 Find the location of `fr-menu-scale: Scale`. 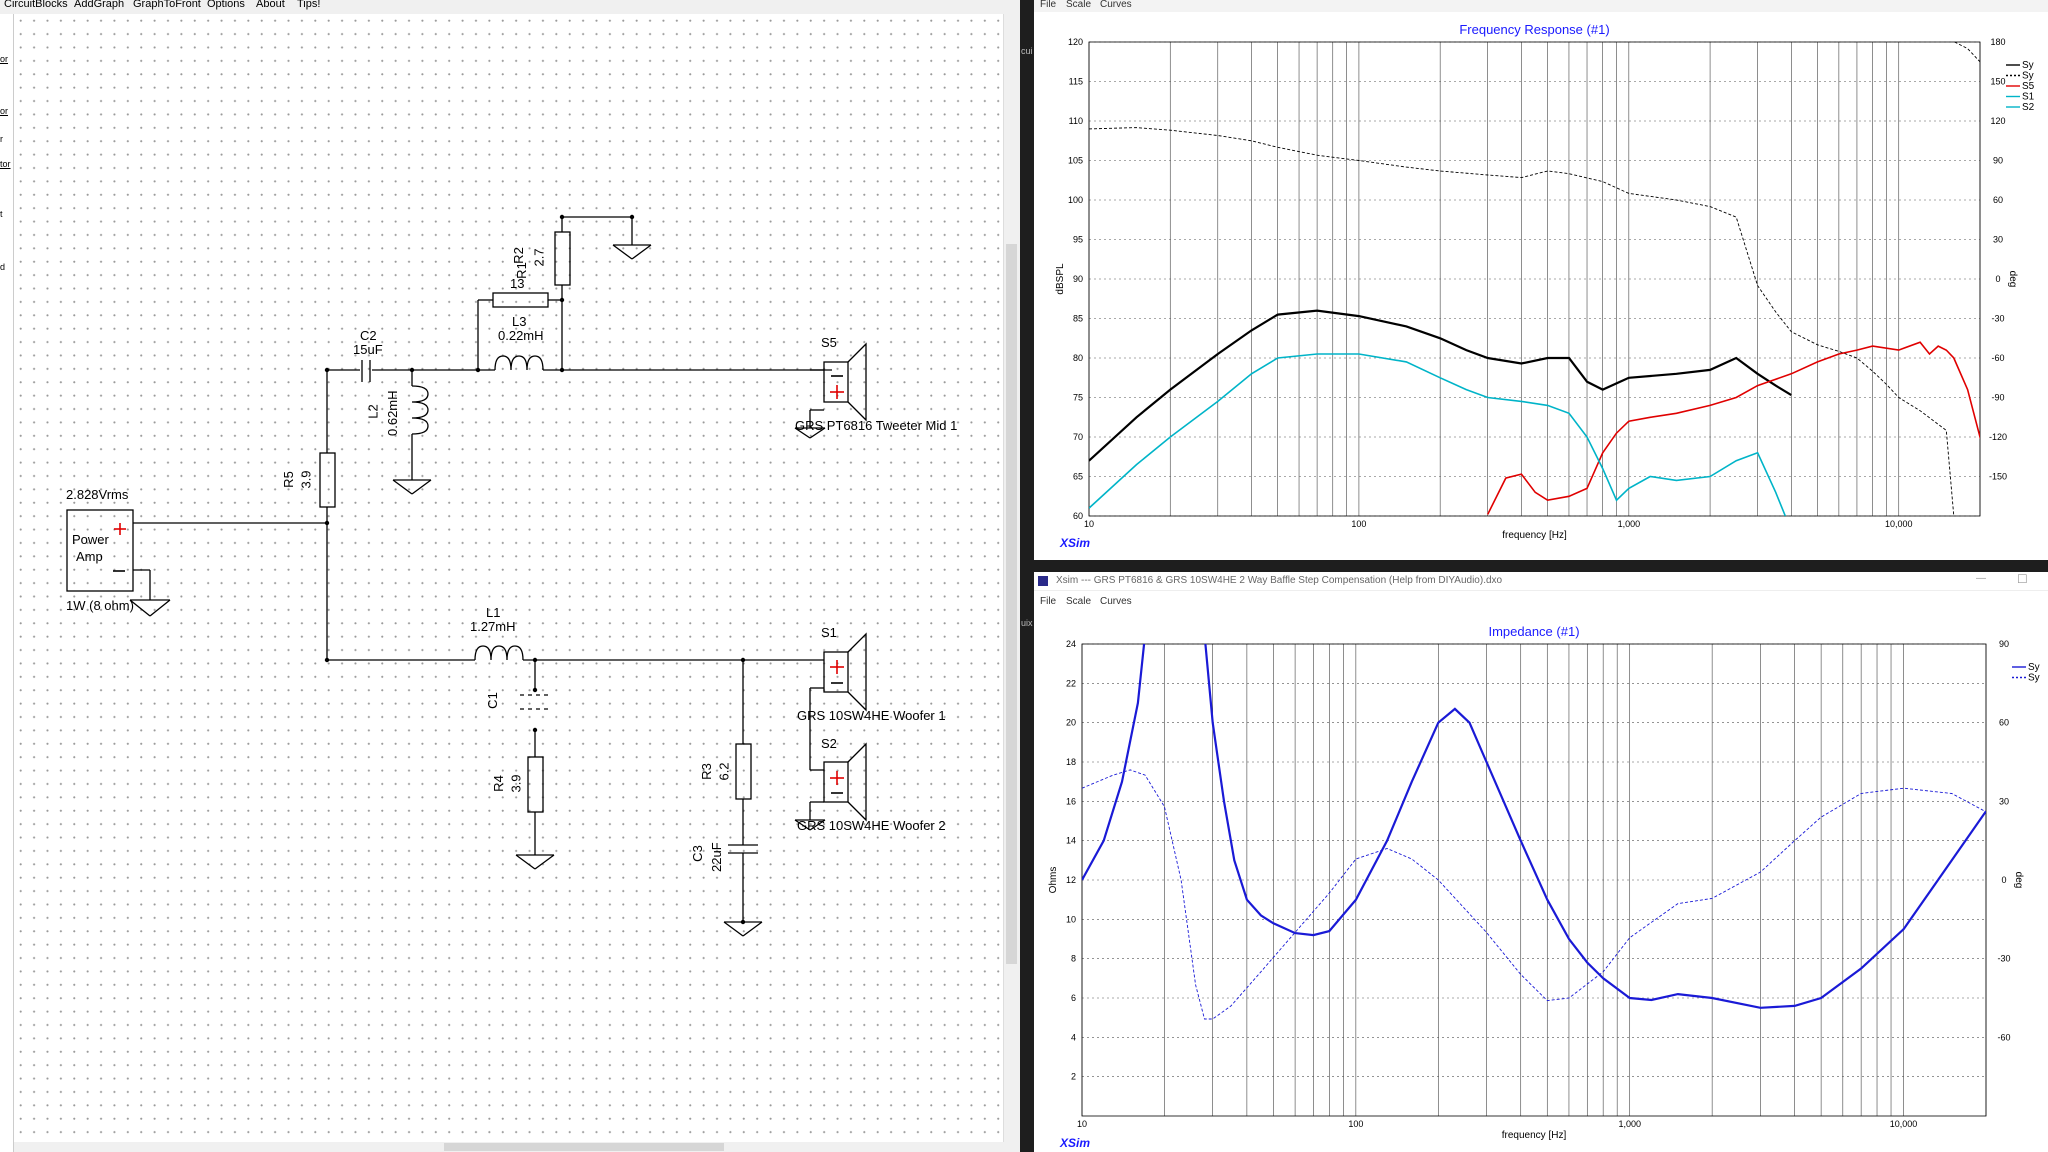

fr-menu-scale: Scale is located at coordinates (1079, 5).